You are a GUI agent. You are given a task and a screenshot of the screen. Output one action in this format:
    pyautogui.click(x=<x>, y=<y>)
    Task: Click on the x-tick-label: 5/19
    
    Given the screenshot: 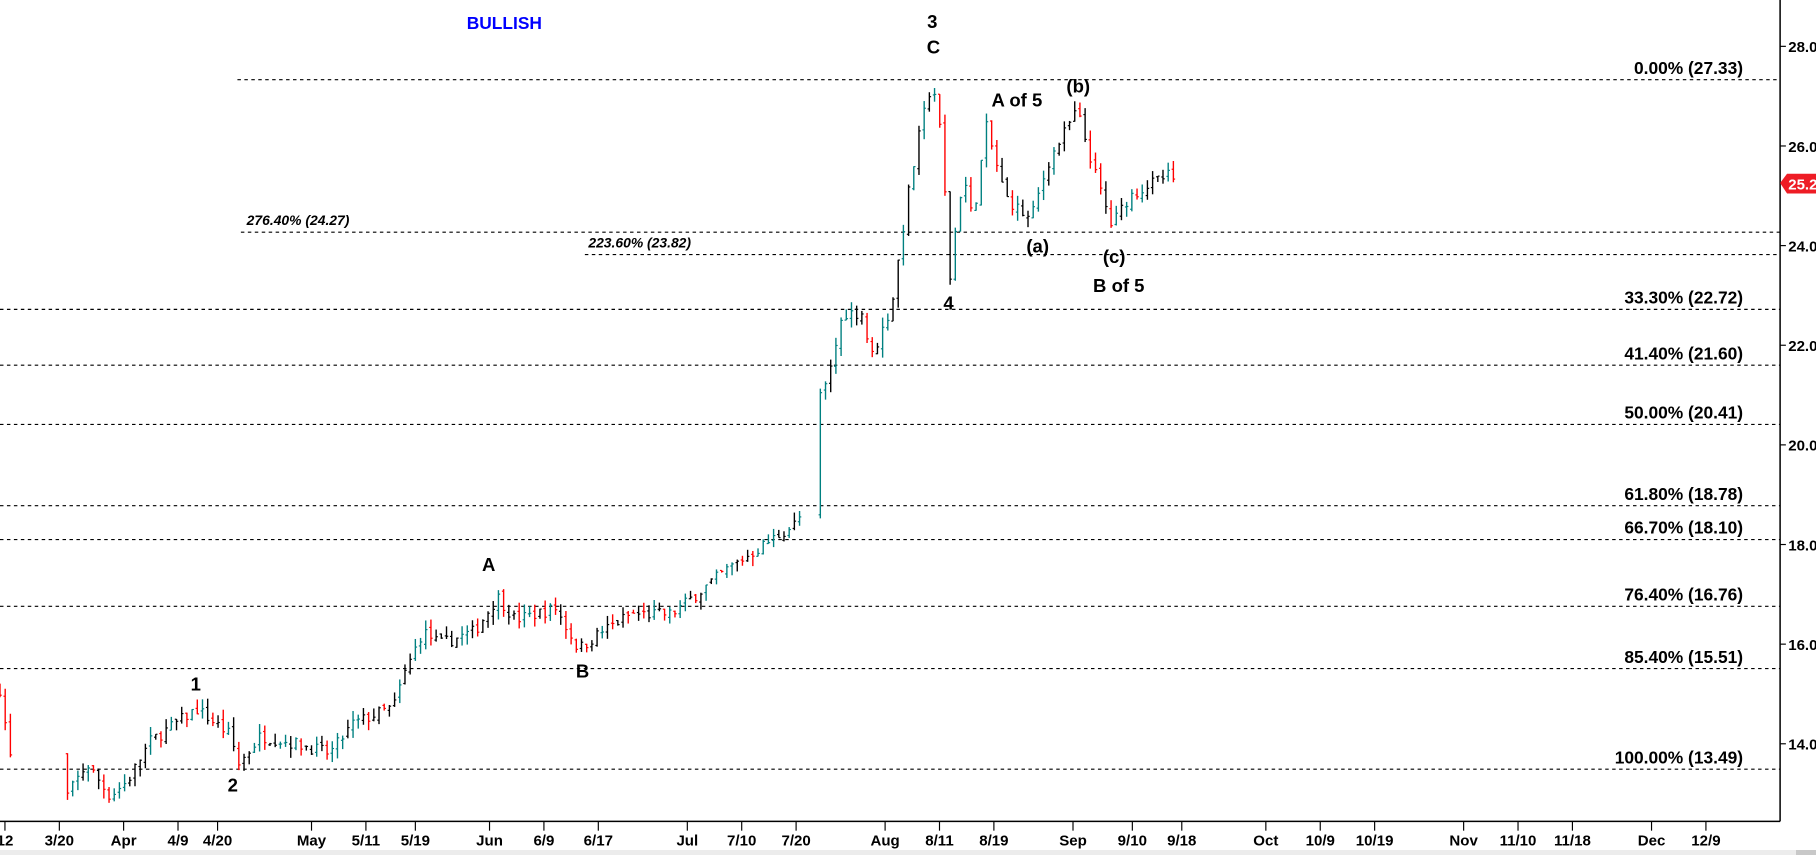 What is the action you would take?
    pyautogui.click(x=415, y=841)
    